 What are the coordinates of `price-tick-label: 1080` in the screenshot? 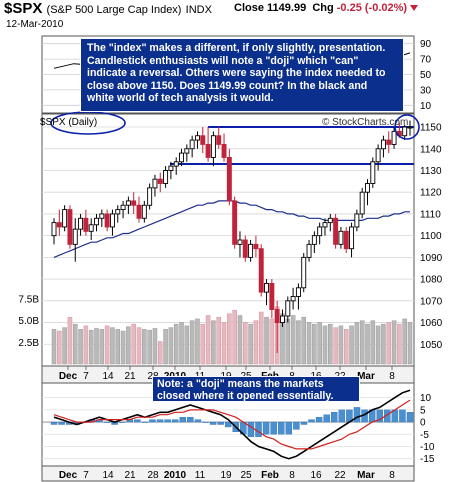 It's located at (431, 280).